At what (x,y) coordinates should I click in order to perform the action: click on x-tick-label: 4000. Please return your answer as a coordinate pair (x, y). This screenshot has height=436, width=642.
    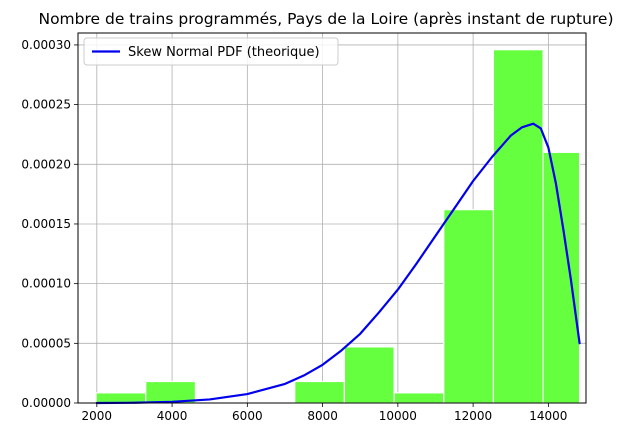
    Looking at the image, I should click on (172, 416).